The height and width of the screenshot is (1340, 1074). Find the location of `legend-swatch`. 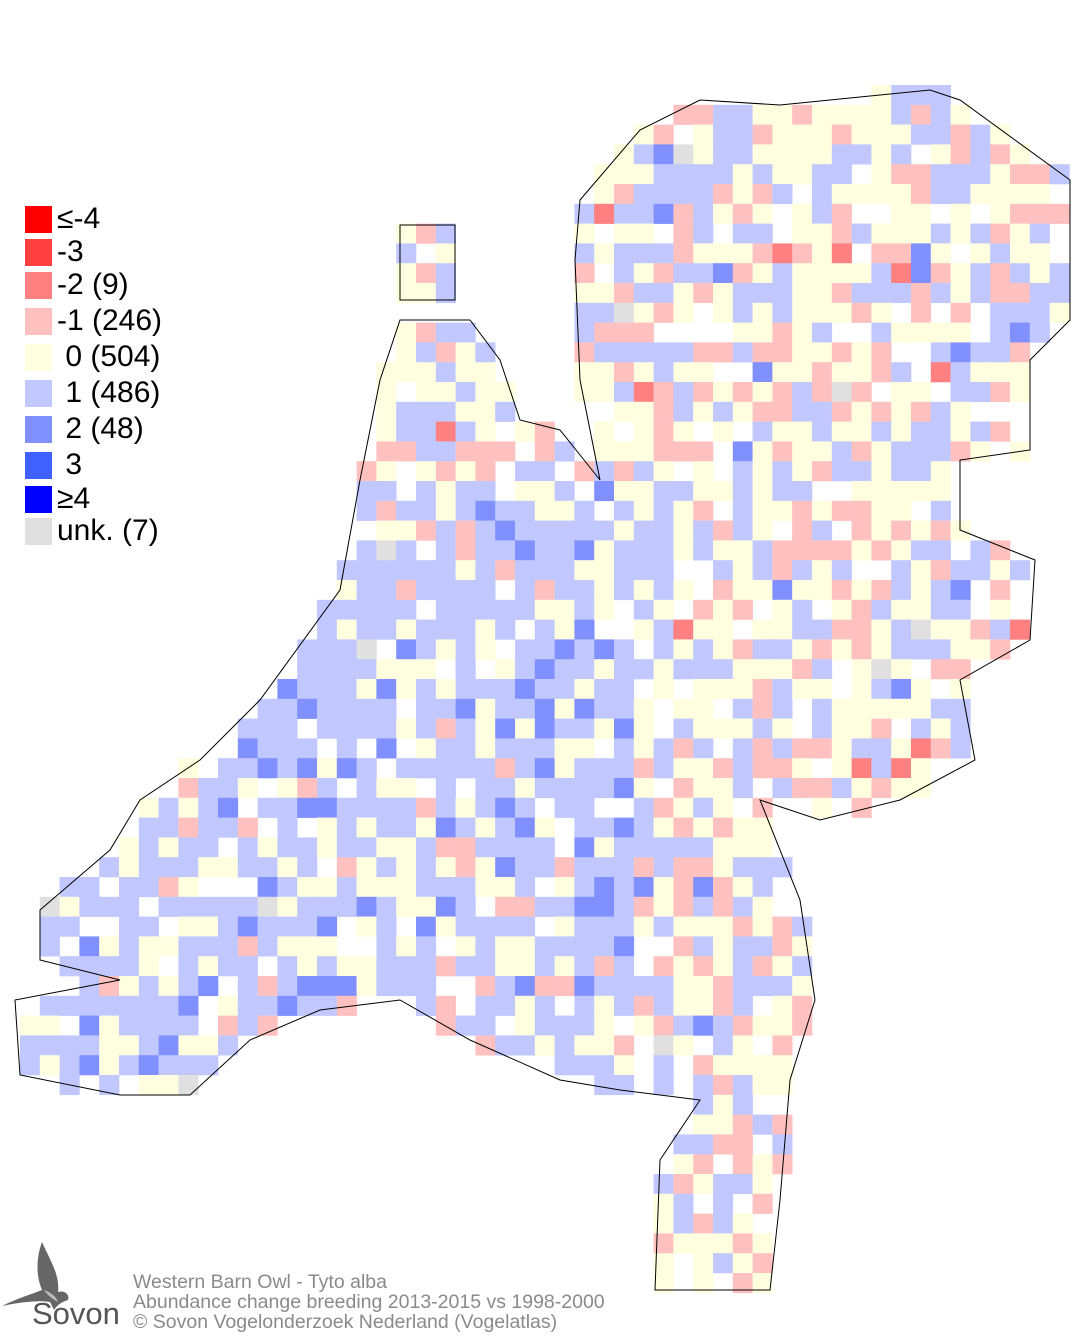

legend-swatch is located at coordinates (38, 321).